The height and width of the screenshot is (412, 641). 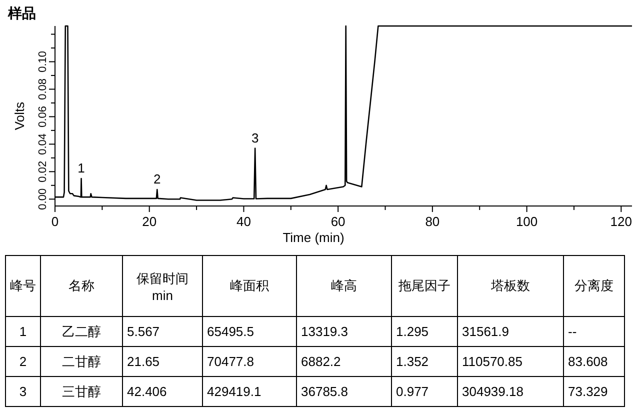 I want to click on text: 13319.3, so click(x=344, y=331).